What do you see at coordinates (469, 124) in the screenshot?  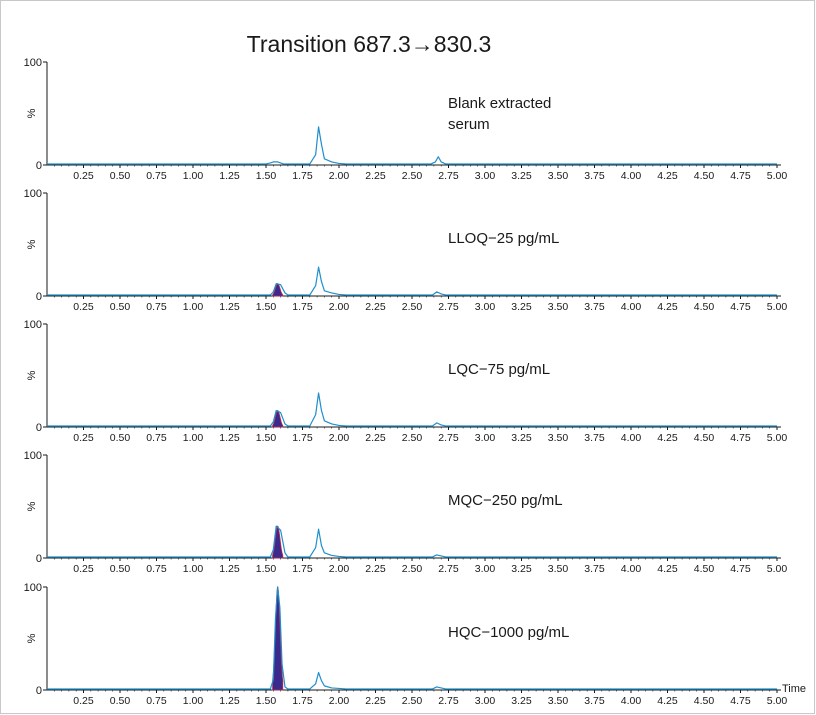 I see `sample-label: serum` at bounding box center [469, 124].